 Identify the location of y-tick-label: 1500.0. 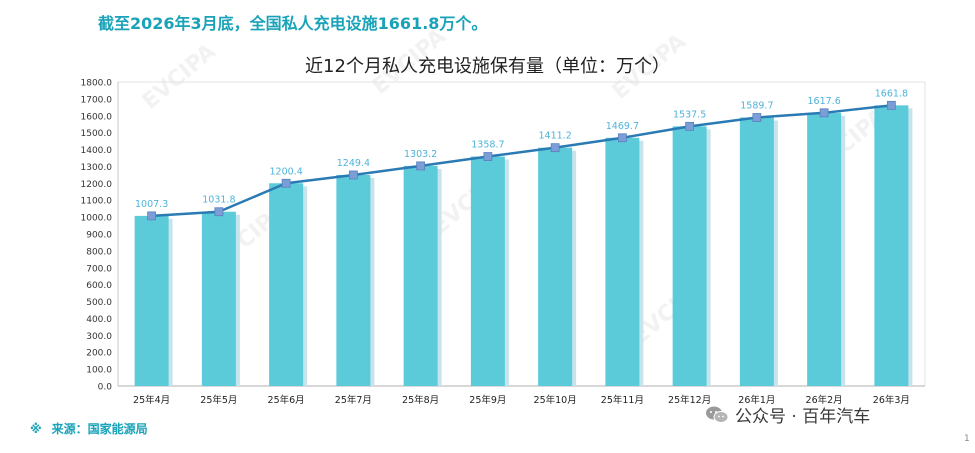
(97, 134).